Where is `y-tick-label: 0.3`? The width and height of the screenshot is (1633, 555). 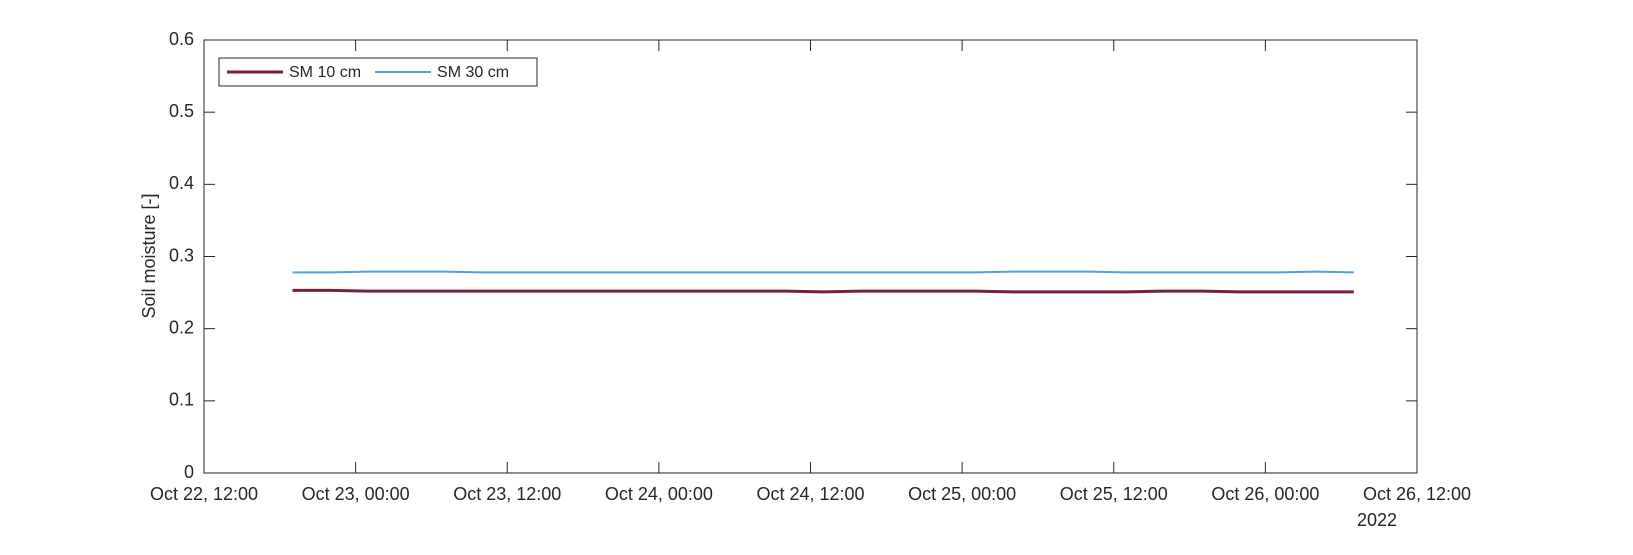
y-tick-label: 0.3 is located at coordinates (181, 255).